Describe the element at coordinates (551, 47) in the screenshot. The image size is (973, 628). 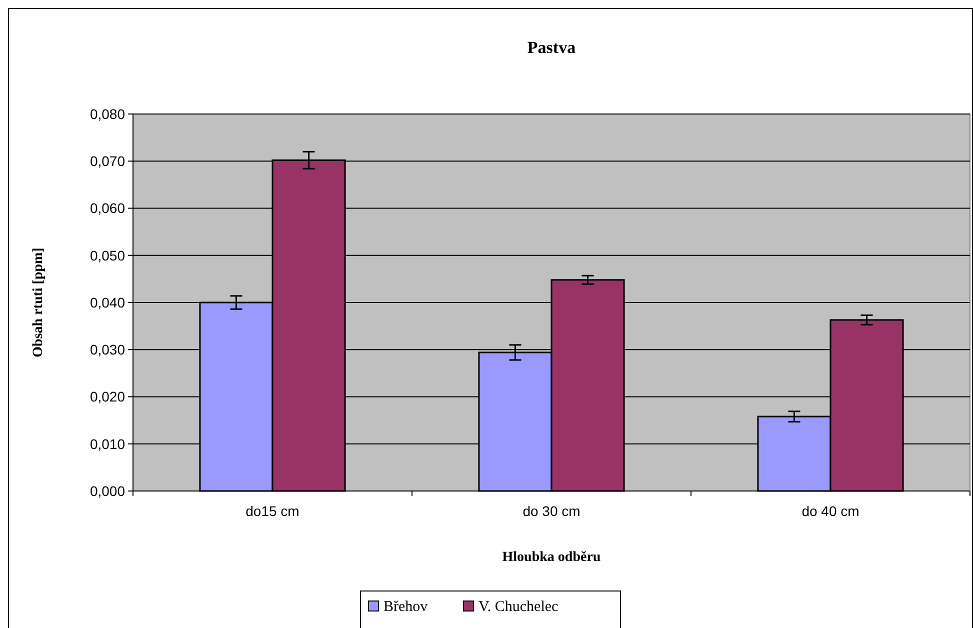
I see `chart-title: Pastva` at that location.